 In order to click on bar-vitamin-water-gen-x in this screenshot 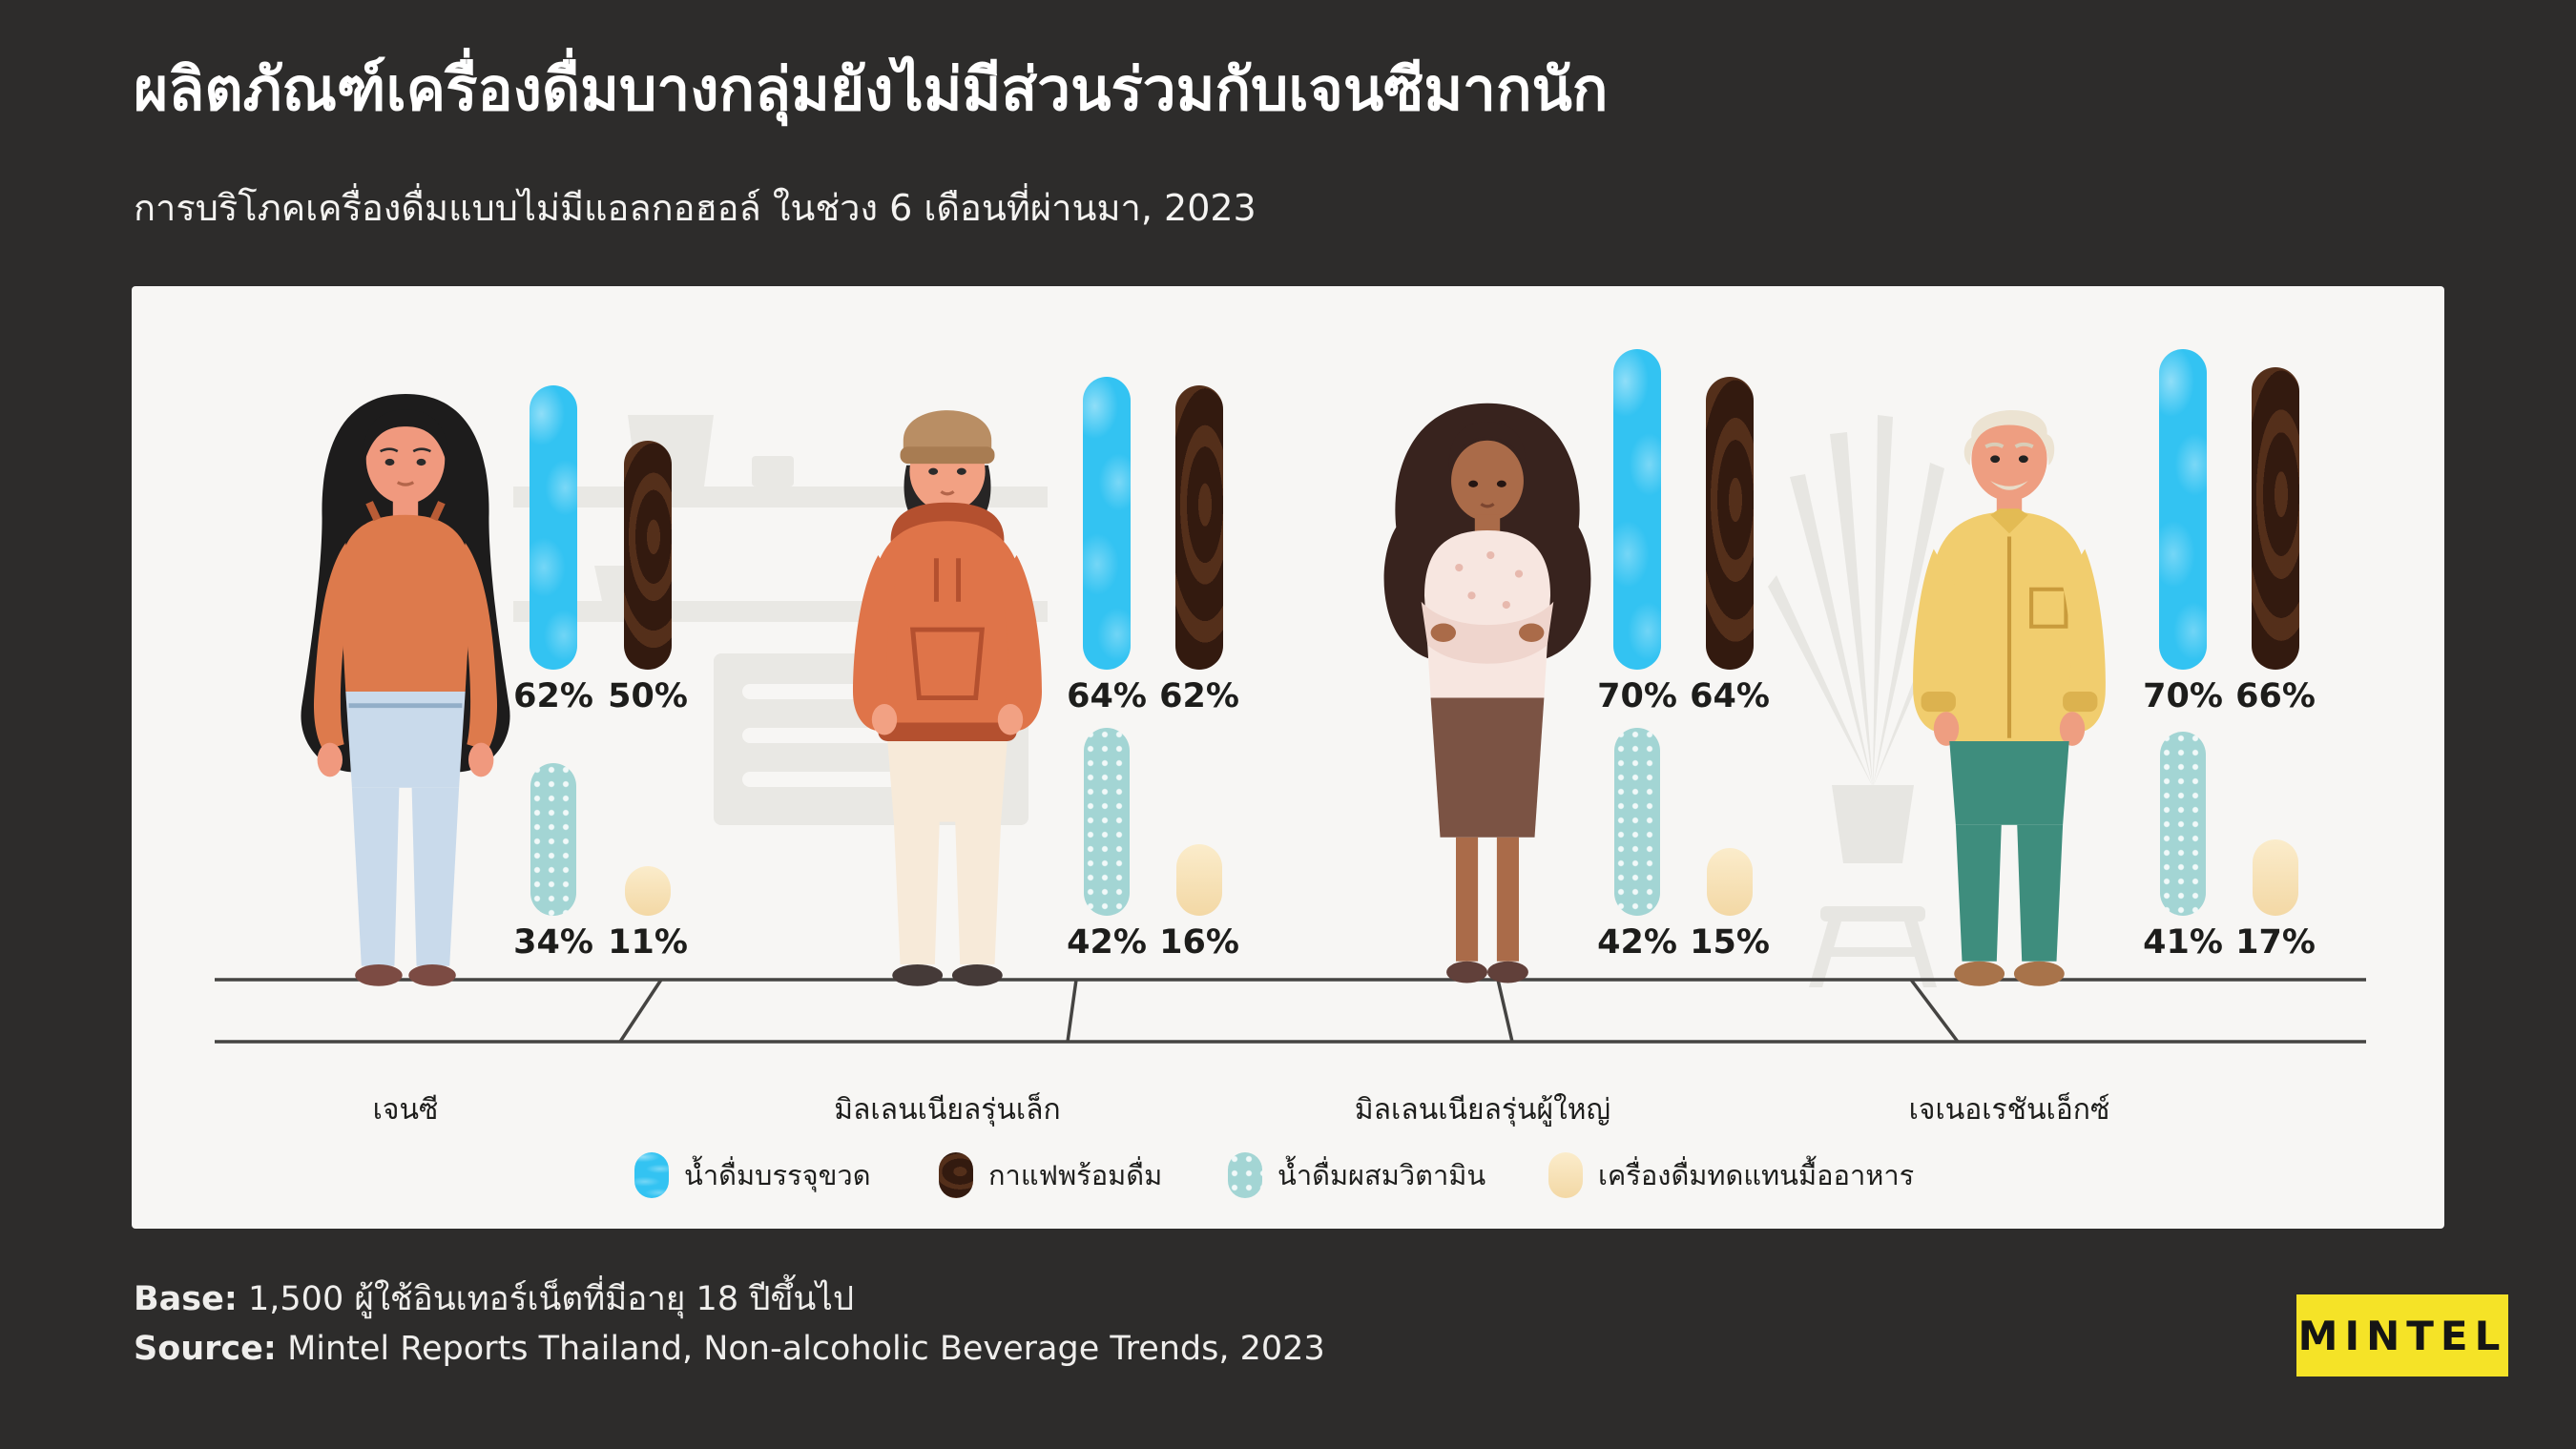, I will do `click(2183, 824)`.